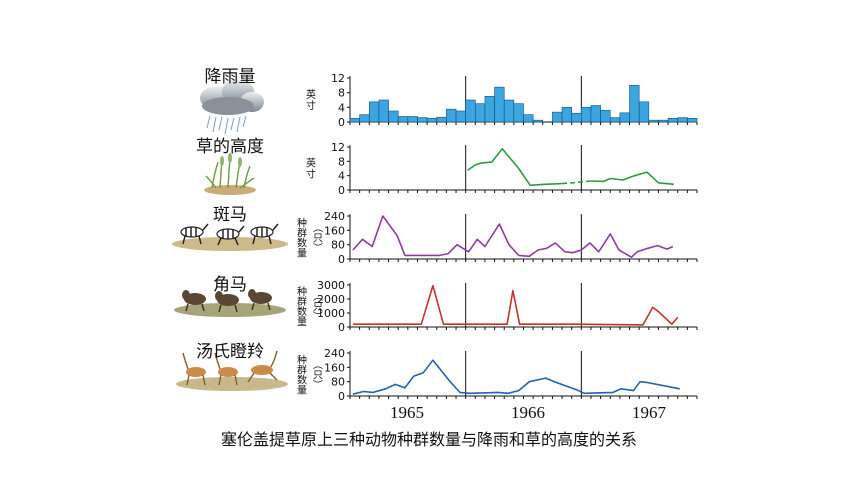 This screenshot has height=484, width=860. What do you see at coordinates (331, 285) in the screenshot?
I see `wildebeest-ytick-label: 3000` at bounding box center [331, 285].